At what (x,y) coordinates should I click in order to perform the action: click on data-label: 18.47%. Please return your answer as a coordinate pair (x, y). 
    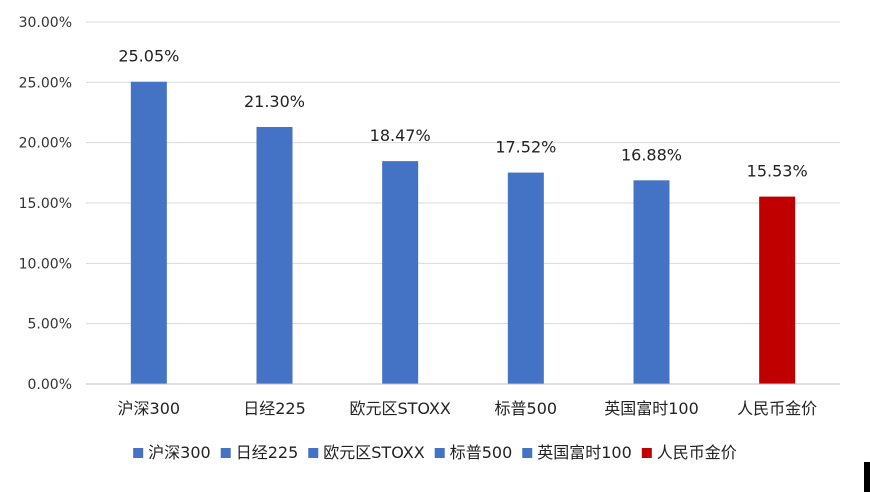
    Looking at the image, I should click on (400, 135).